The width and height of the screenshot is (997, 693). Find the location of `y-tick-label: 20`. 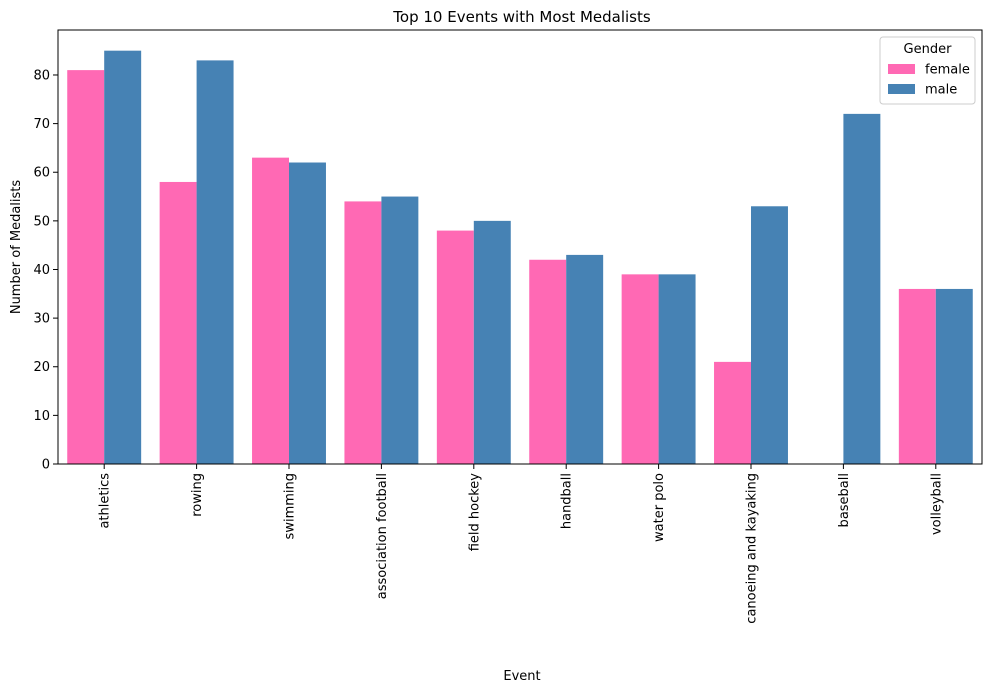

y-tick-label: 20 is located at coordinates (41, 367).